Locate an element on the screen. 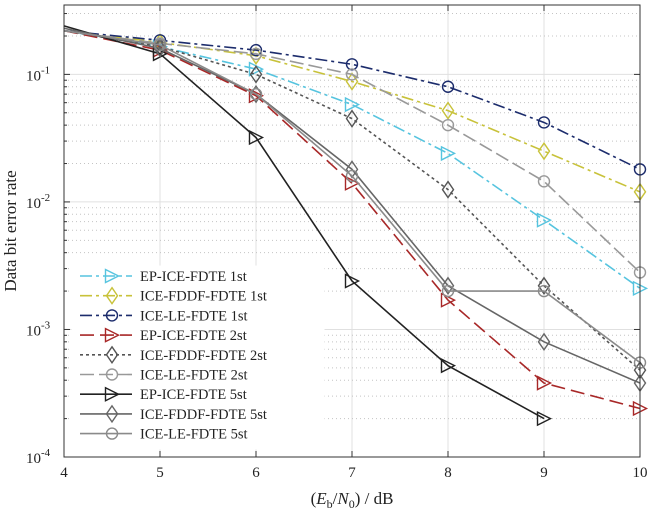  x-axis-title: (Eb/N0) / dB is located at coordinates (352, 500).